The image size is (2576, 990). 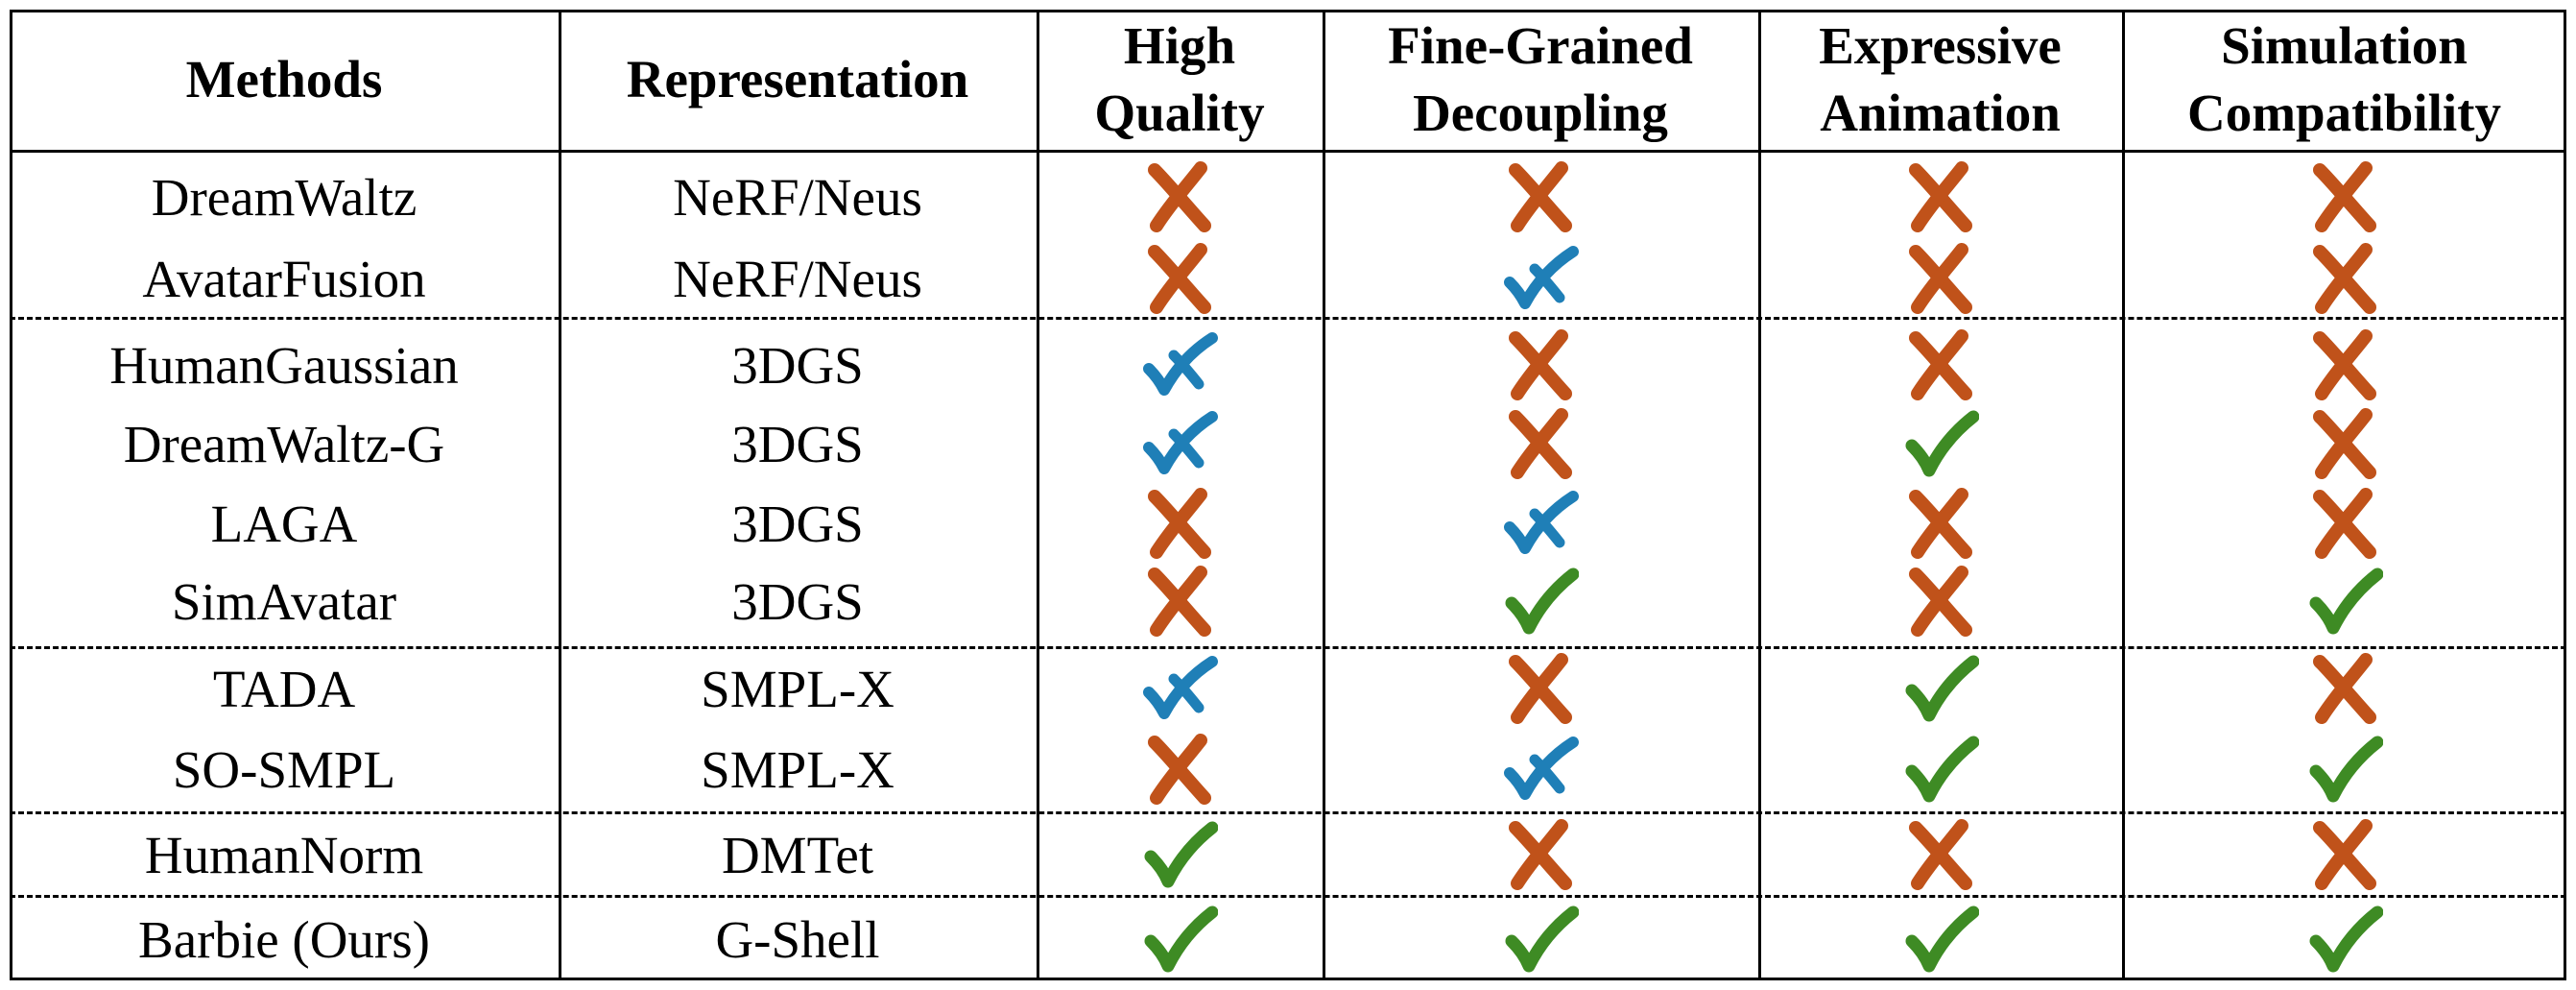 What do you see at coordinates (1179, 79) in the screenshot?
I see `header-high-quality: High Quality` at bounding box center [1179, 79].